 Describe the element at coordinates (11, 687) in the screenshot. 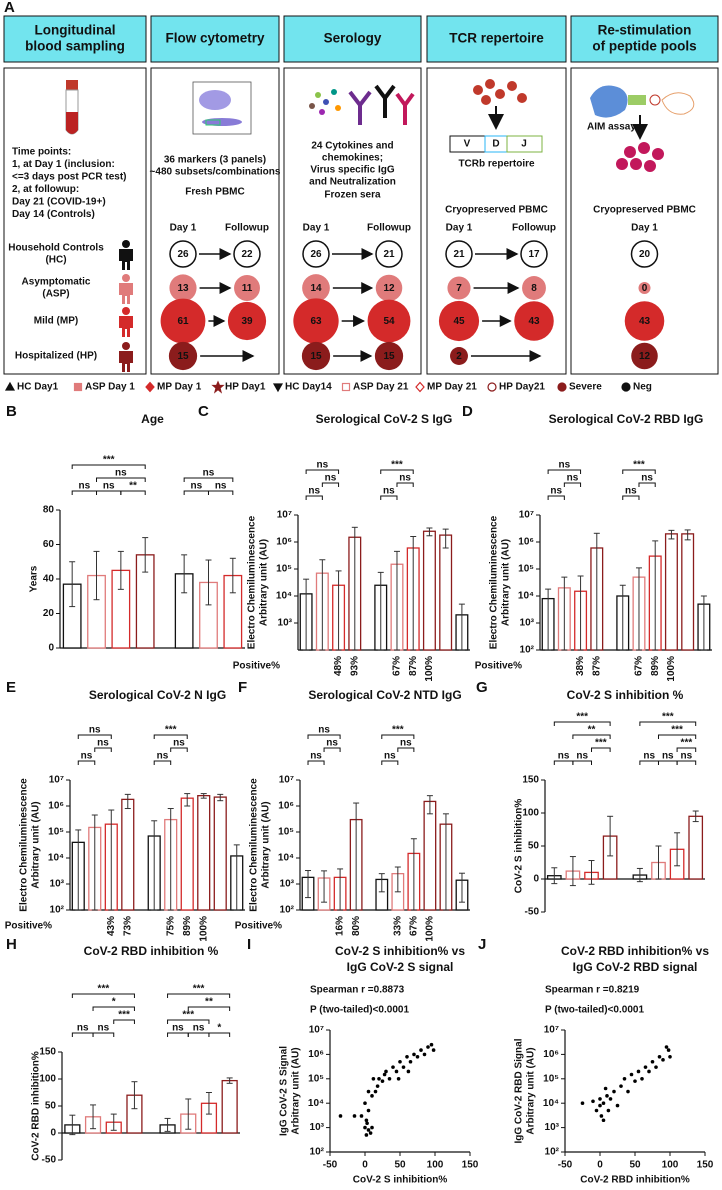

I see `panel-label: E` at that location.